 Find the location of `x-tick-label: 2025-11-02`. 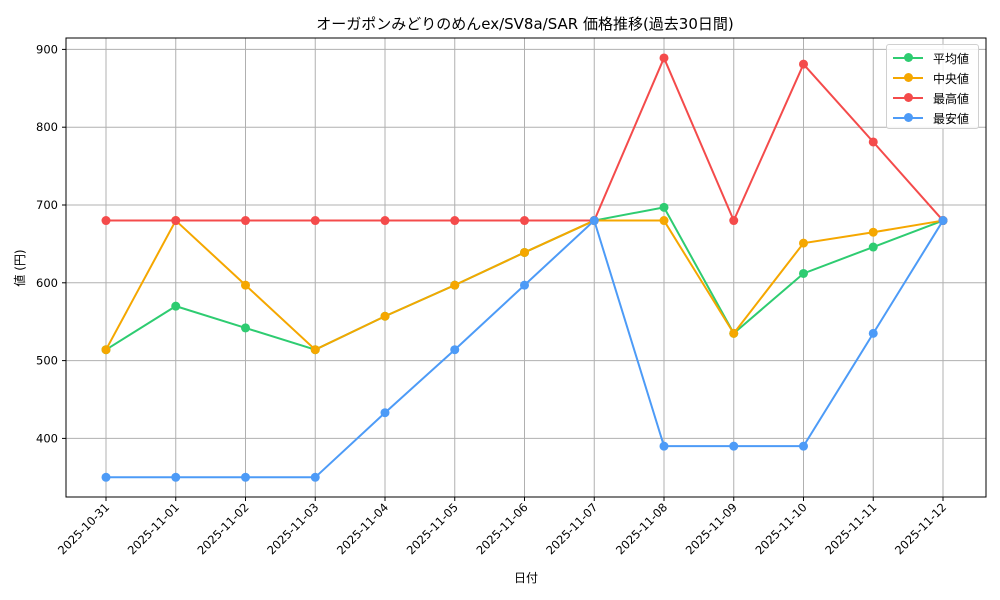

x-tick-label: 2025-11-02 is located at coordinates (222, 528).